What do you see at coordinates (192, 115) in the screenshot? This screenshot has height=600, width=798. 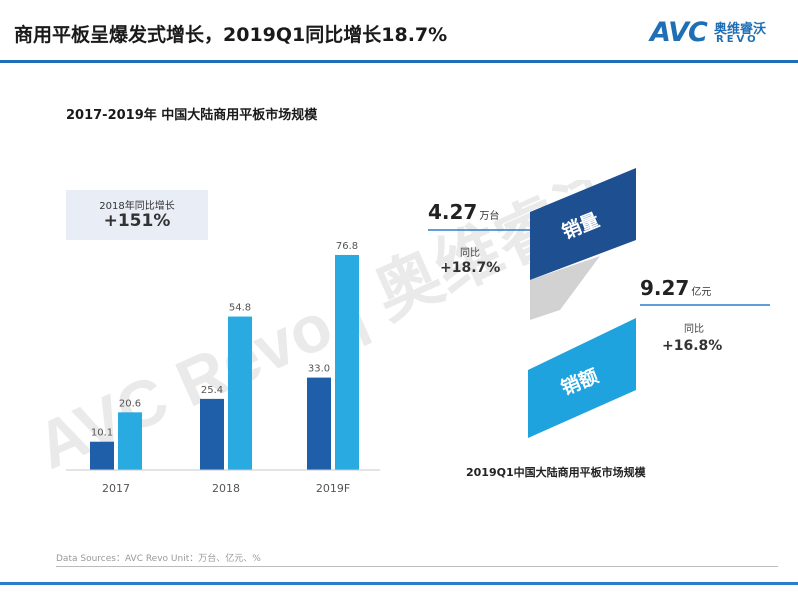 I see `chart-title: 2017-2019年 中国大陆商用平板市场规模` at bounding box center [192, 115].